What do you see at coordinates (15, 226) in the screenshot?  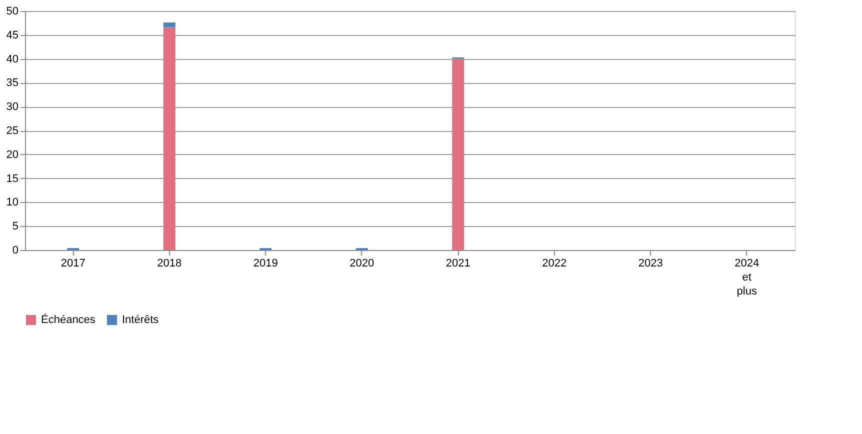 I see `y-tick-label: 5` at bounding box center [15, 226].